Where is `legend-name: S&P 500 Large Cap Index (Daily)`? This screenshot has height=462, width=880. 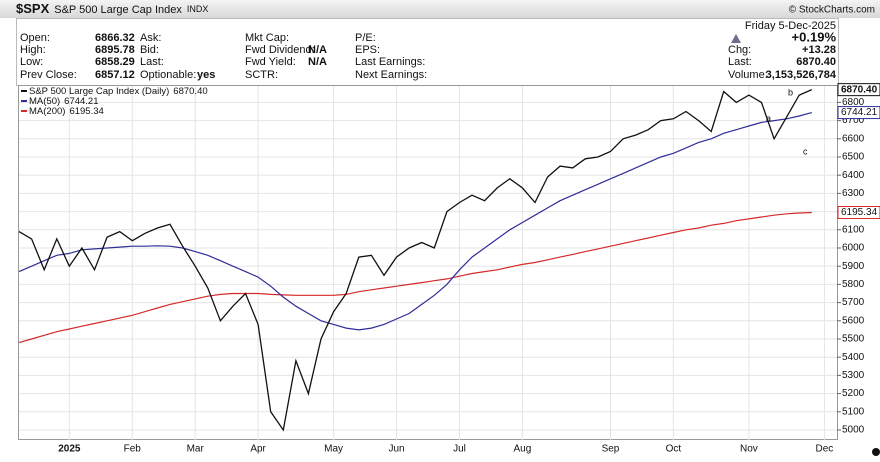
legend-name: S&P 500 Large Cap Index (Daily) is located at coordinates (99, 91).